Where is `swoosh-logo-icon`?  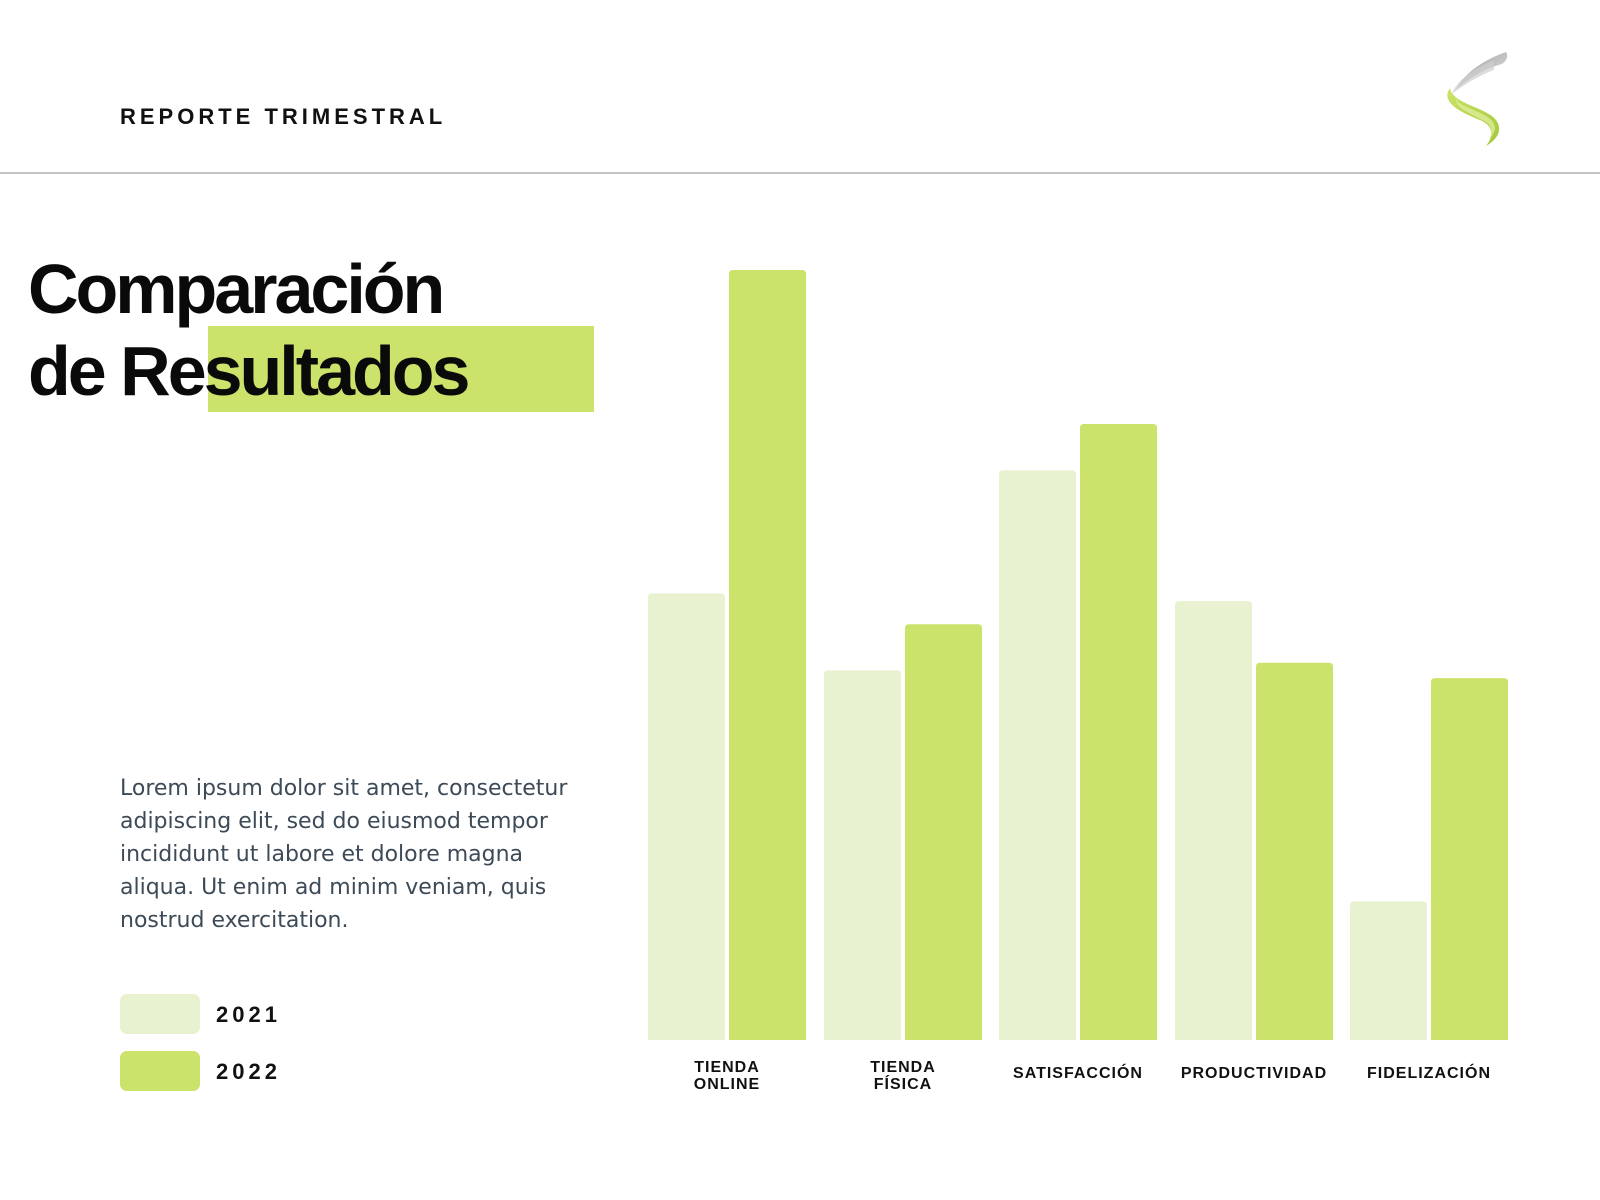
swoosh-logo-icon is located at coordinates (1478, 100).